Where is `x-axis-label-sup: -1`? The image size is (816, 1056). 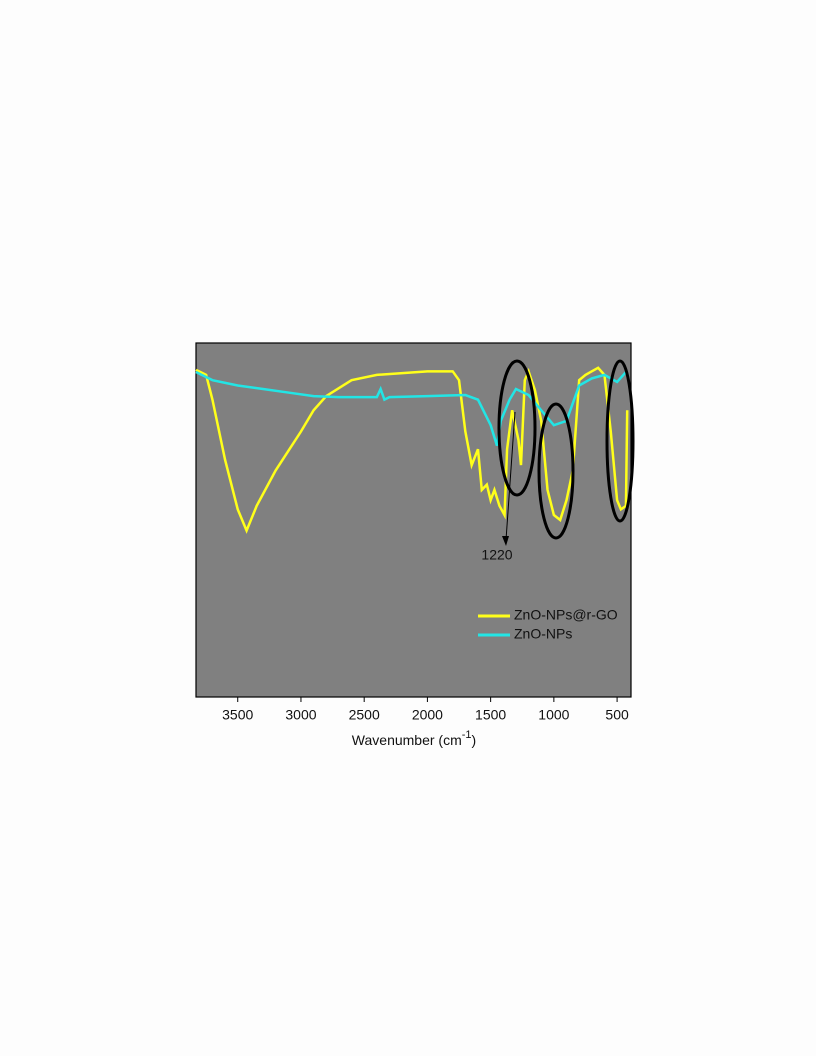 x-axis-label-sup: -1 is located at coordinates (467, 735).